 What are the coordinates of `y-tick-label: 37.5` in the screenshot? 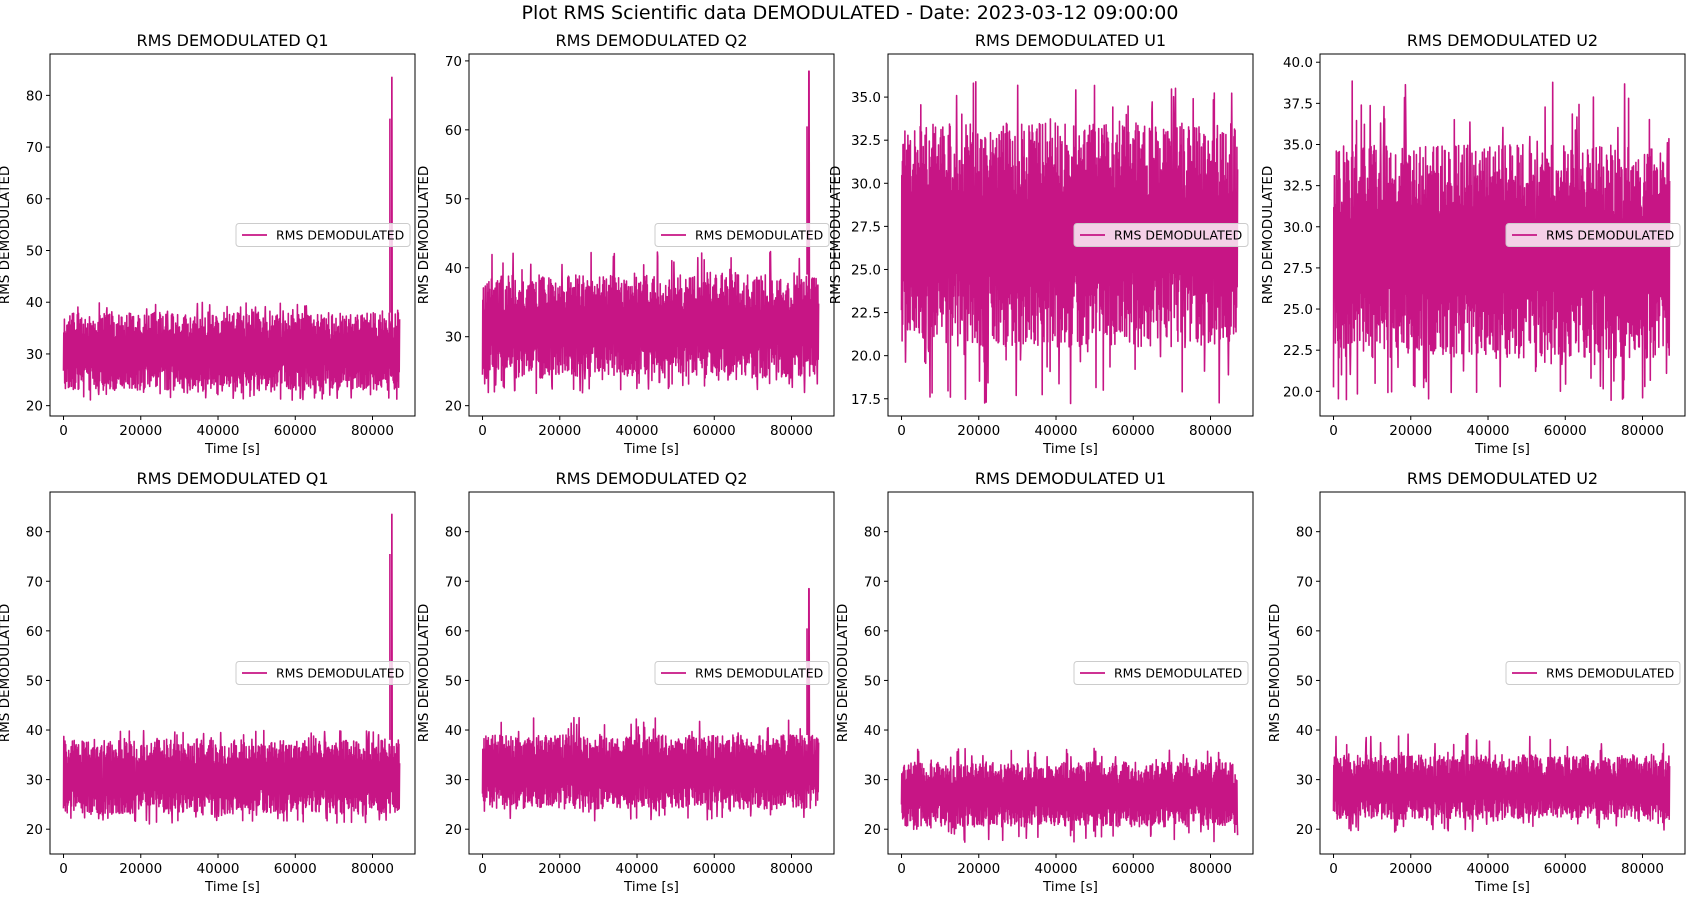 It's located at (1298, 104).